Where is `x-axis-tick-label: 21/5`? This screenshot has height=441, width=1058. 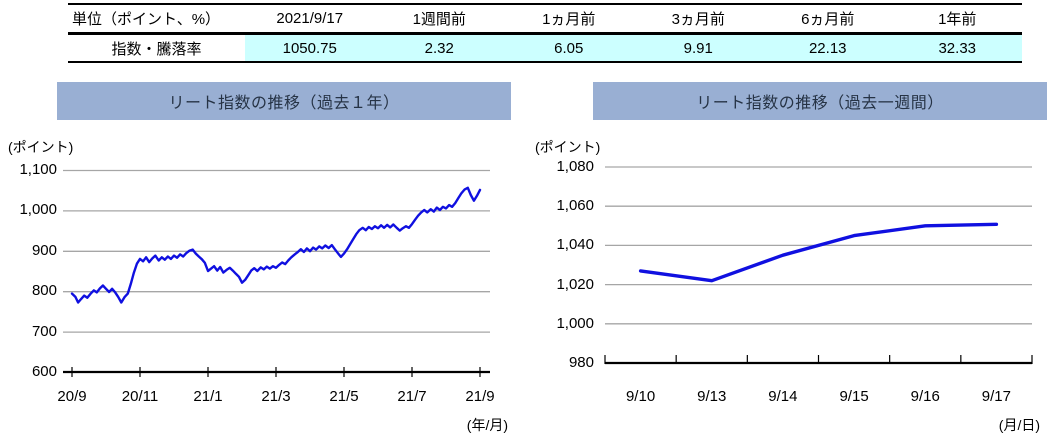 x-axis-tick-label: 21/5 is located at coordinates (344, 396).